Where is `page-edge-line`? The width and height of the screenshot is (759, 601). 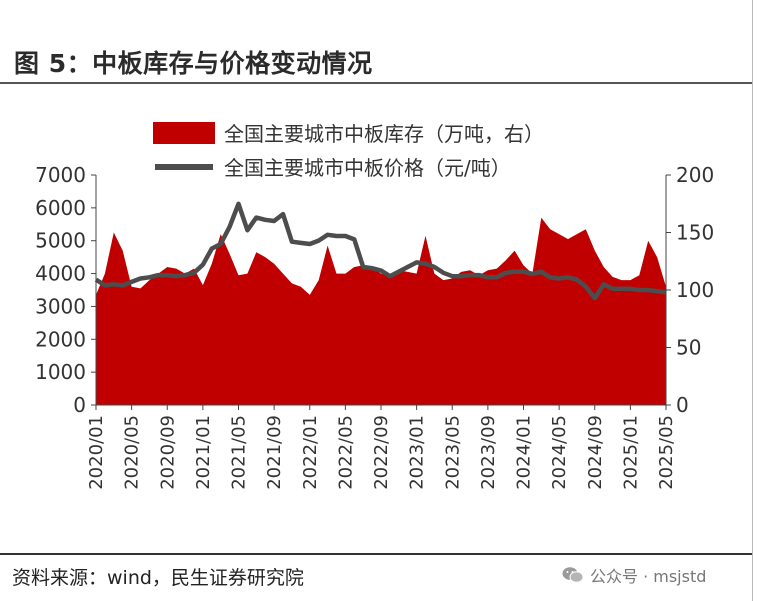
page-edge-line is located at coordinates (752, 300).